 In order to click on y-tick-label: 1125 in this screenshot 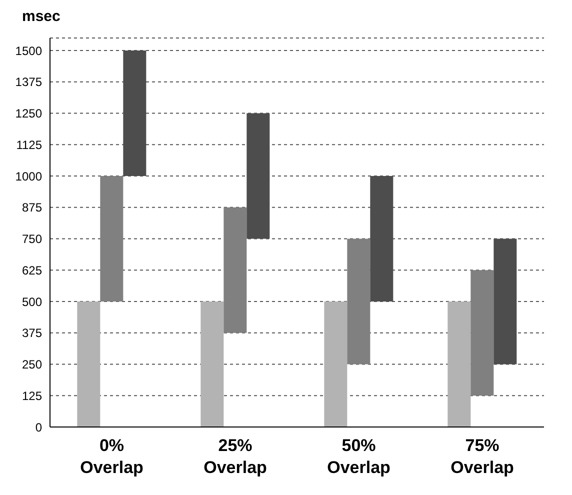, I will do `click(29, 145)`.